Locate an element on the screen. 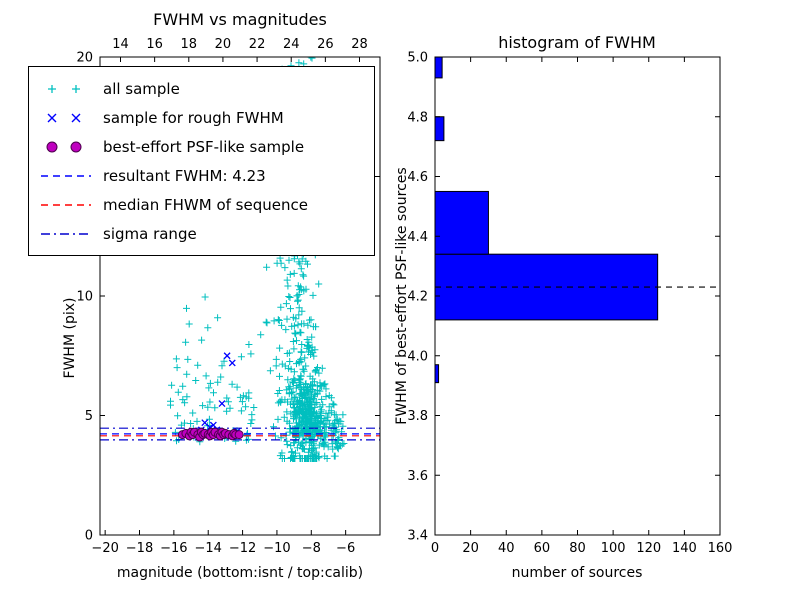 This screenshot has height=600, width=800. svg-text: 100 is located at coordinates (613, 548).